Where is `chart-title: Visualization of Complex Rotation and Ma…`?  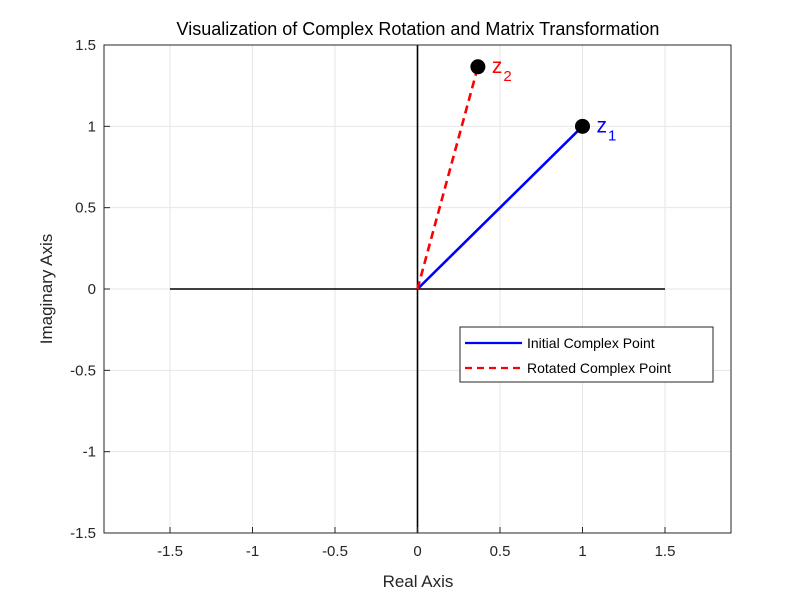 chart-title: Visualization of Complex Rotation and Ma… is located at coordinates (418, 29).